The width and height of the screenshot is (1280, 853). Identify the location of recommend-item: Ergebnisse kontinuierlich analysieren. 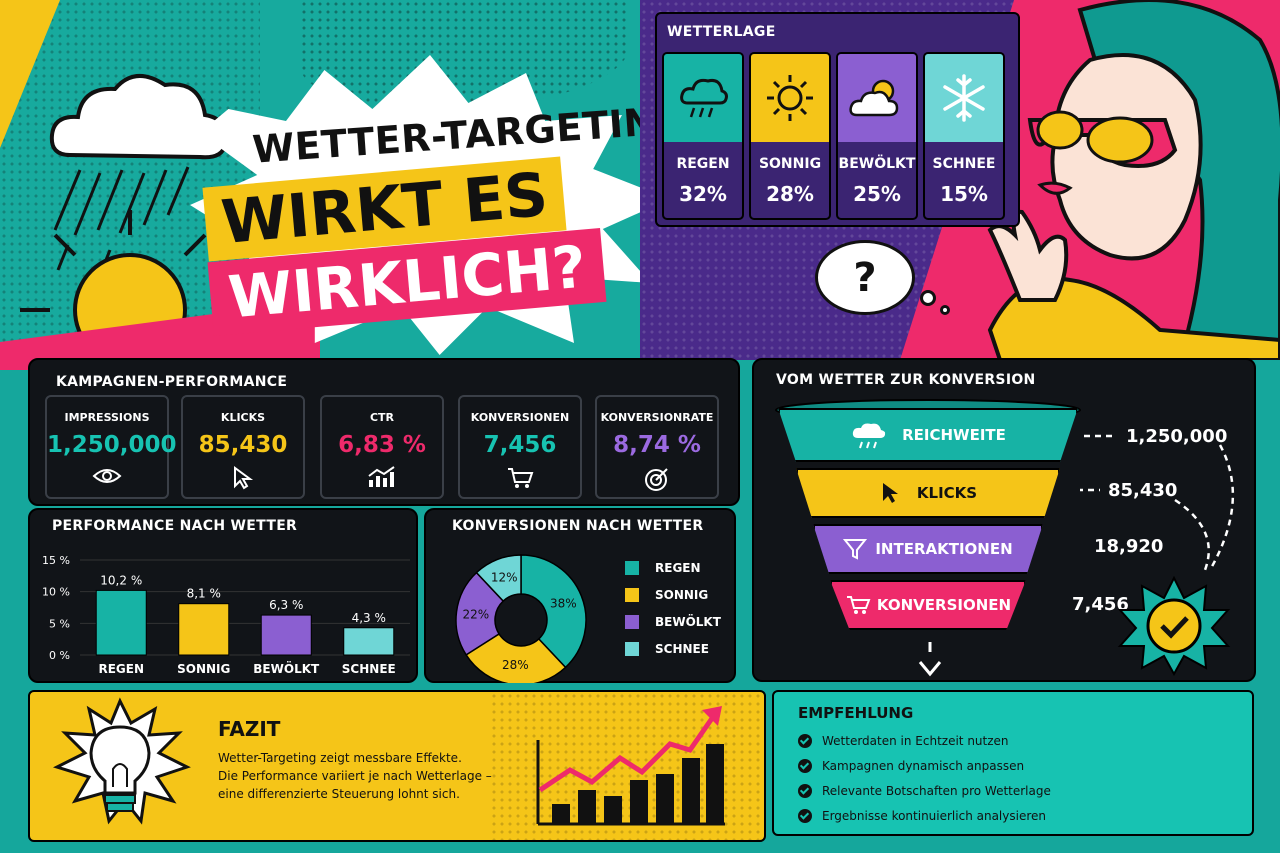
(924, 816).